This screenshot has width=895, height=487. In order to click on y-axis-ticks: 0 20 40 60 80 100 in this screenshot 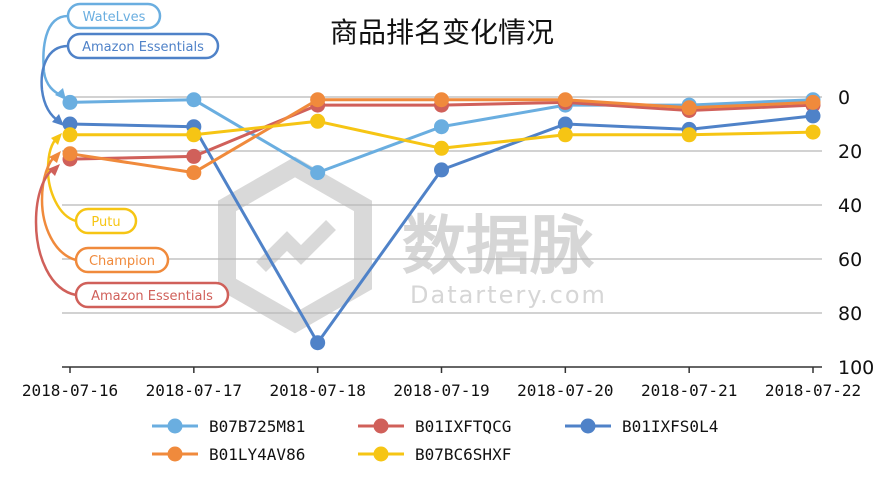, I will do `click(856, 233)`.